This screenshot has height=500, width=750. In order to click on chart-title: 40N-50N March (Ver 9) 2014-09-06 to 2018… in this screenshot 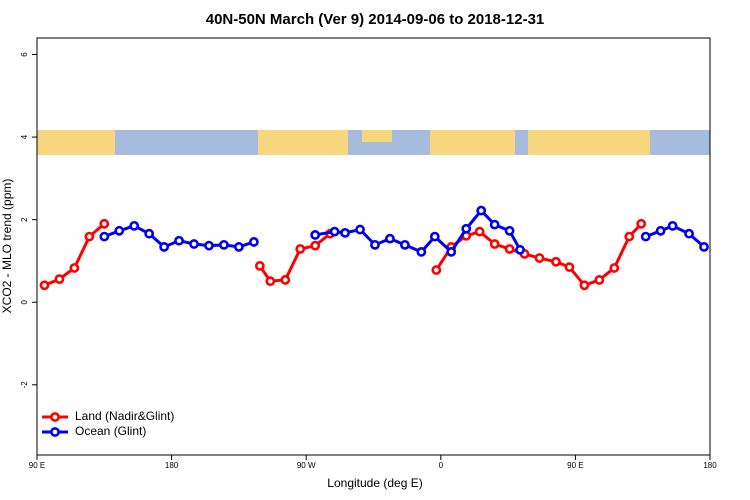, I will do `click(375, 19)`.